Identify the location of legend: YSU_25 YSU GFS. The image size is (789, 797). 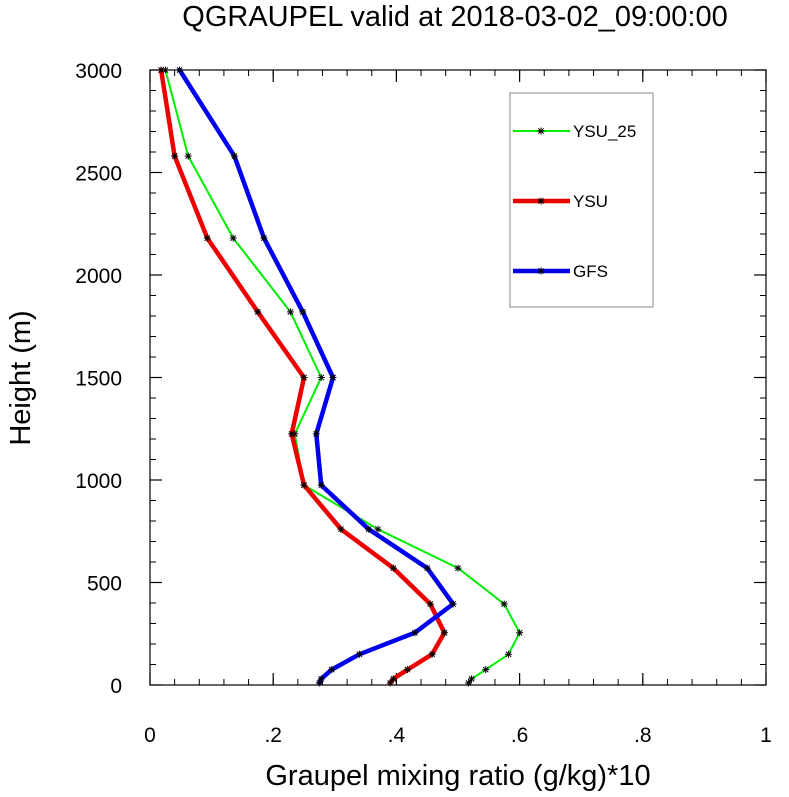
(581, 200).